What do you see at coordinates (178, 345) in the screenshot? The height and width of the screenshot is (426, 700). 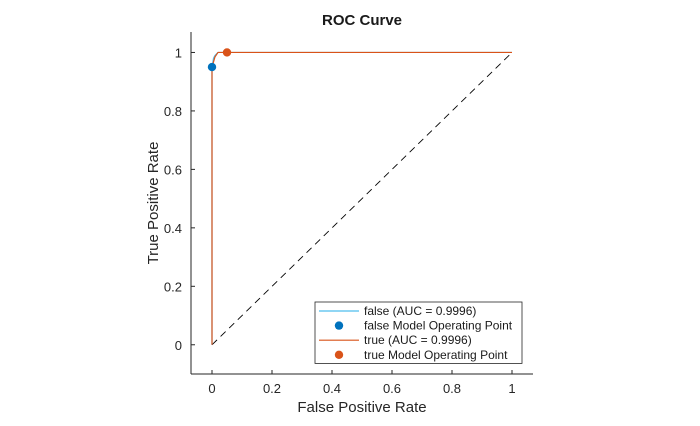 I see `y-tick-label: 0` at bounding box center [178, 345].